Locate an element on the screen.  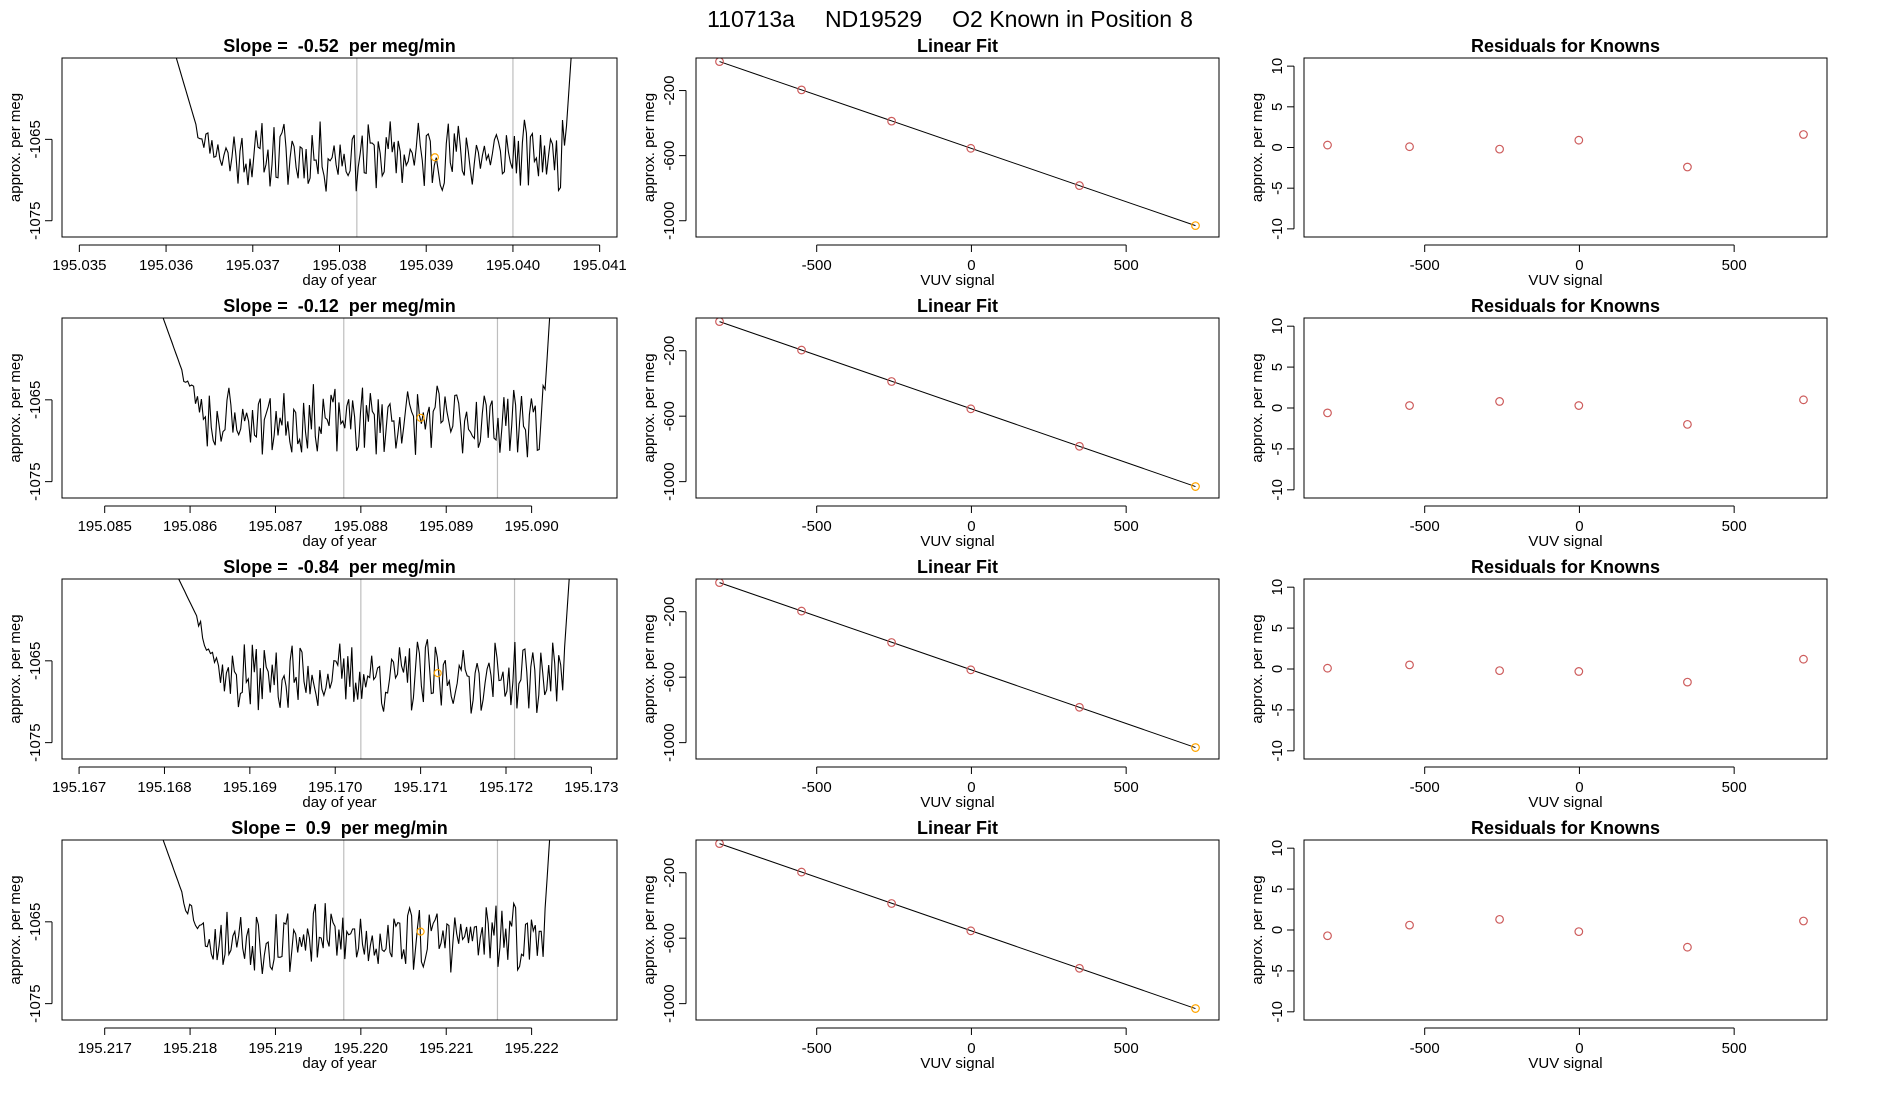
x-tick-label: 195.169 is located at coordinates (250, 787).